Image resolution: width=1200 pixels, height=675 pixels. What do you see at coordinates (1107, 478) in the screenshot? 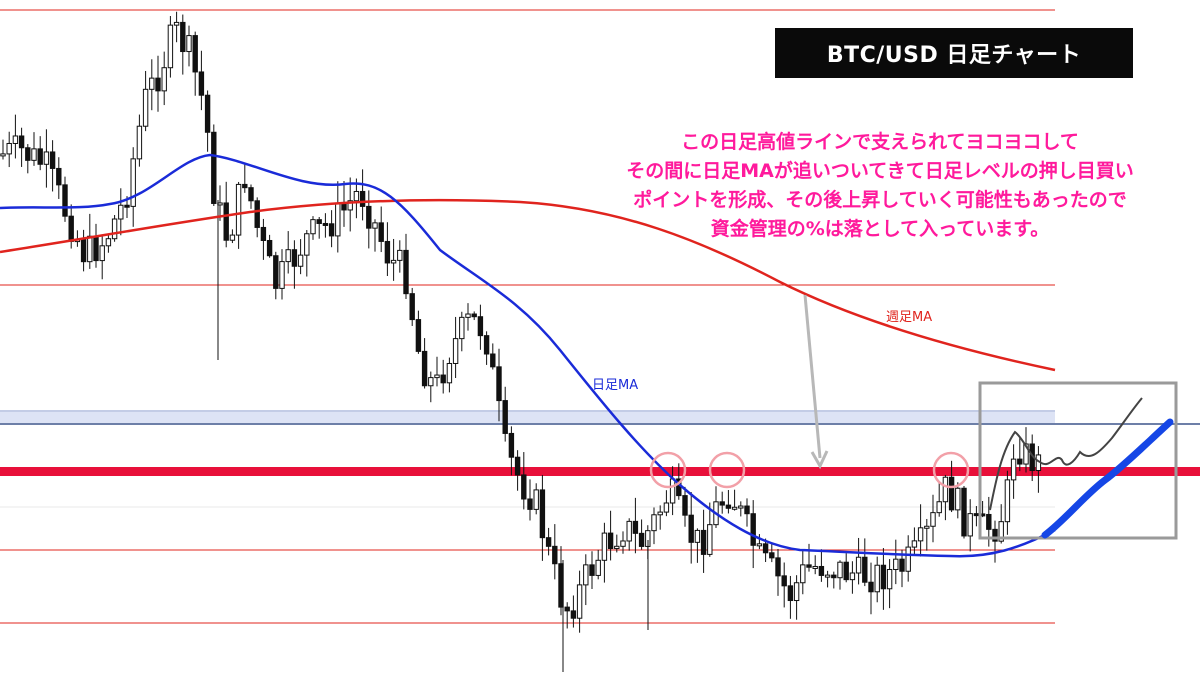
I see `projection-path-blue` at bounding box center [1107, 478].